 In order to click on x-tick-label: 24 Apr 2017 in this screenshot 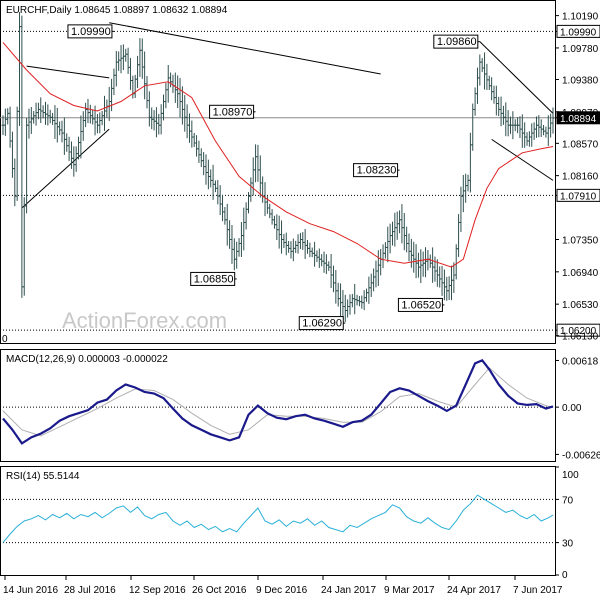, I will do `click(474, 590)`.